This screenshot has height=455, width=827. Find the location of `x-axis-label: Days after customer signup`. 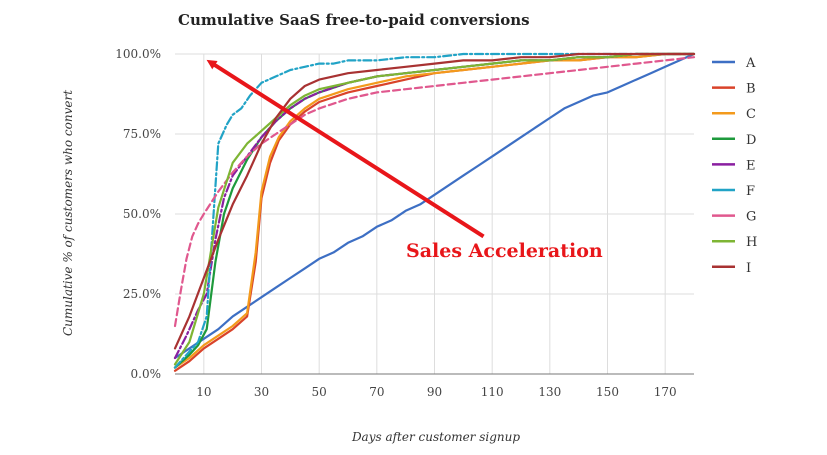

x-axis-label: Days after customer signup is located at coordinates (435, 437).